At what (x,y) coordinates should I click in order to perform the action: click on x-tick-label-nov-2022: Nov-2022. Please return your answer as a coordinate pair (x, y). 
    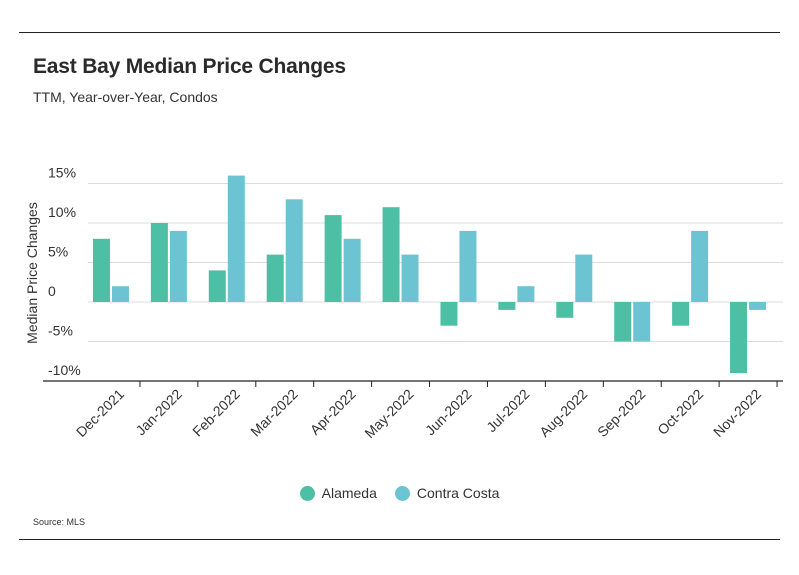
    Looking at the image, I should click on (737, 413).